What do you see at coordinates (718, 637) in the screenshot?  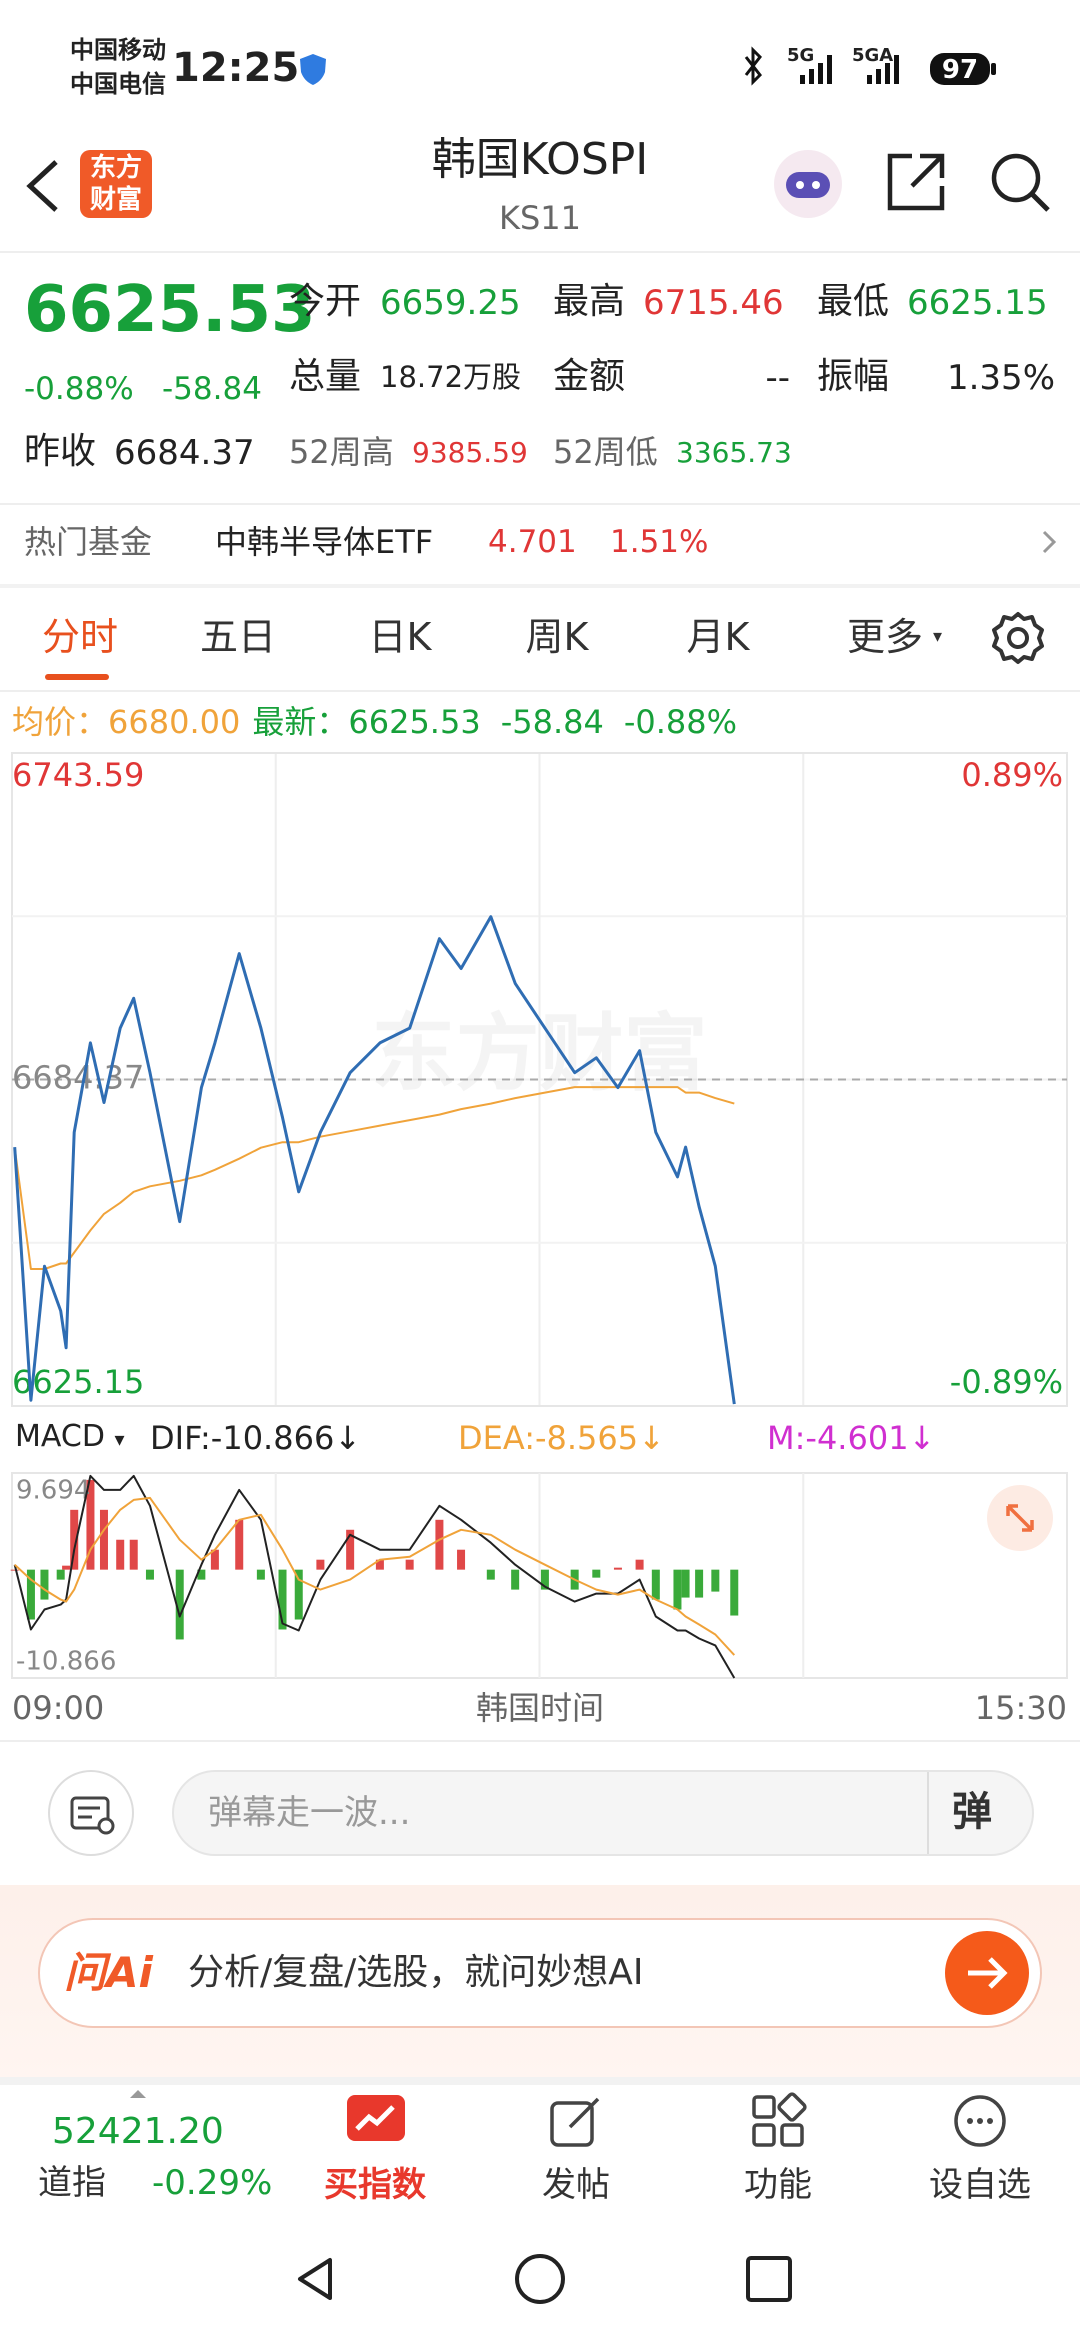 I see `tab: 月K` at bounding box center [718, 637].